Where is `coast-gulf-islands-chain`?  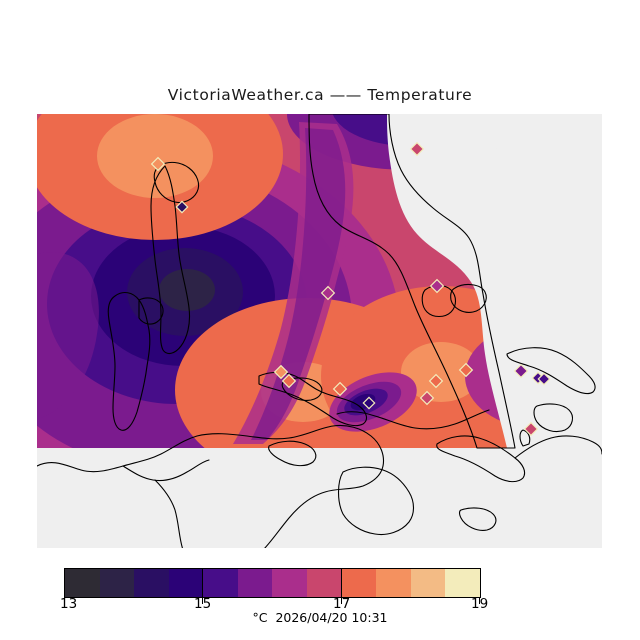
coast-gulf-islands-chain is located at coordinates (551, 371).